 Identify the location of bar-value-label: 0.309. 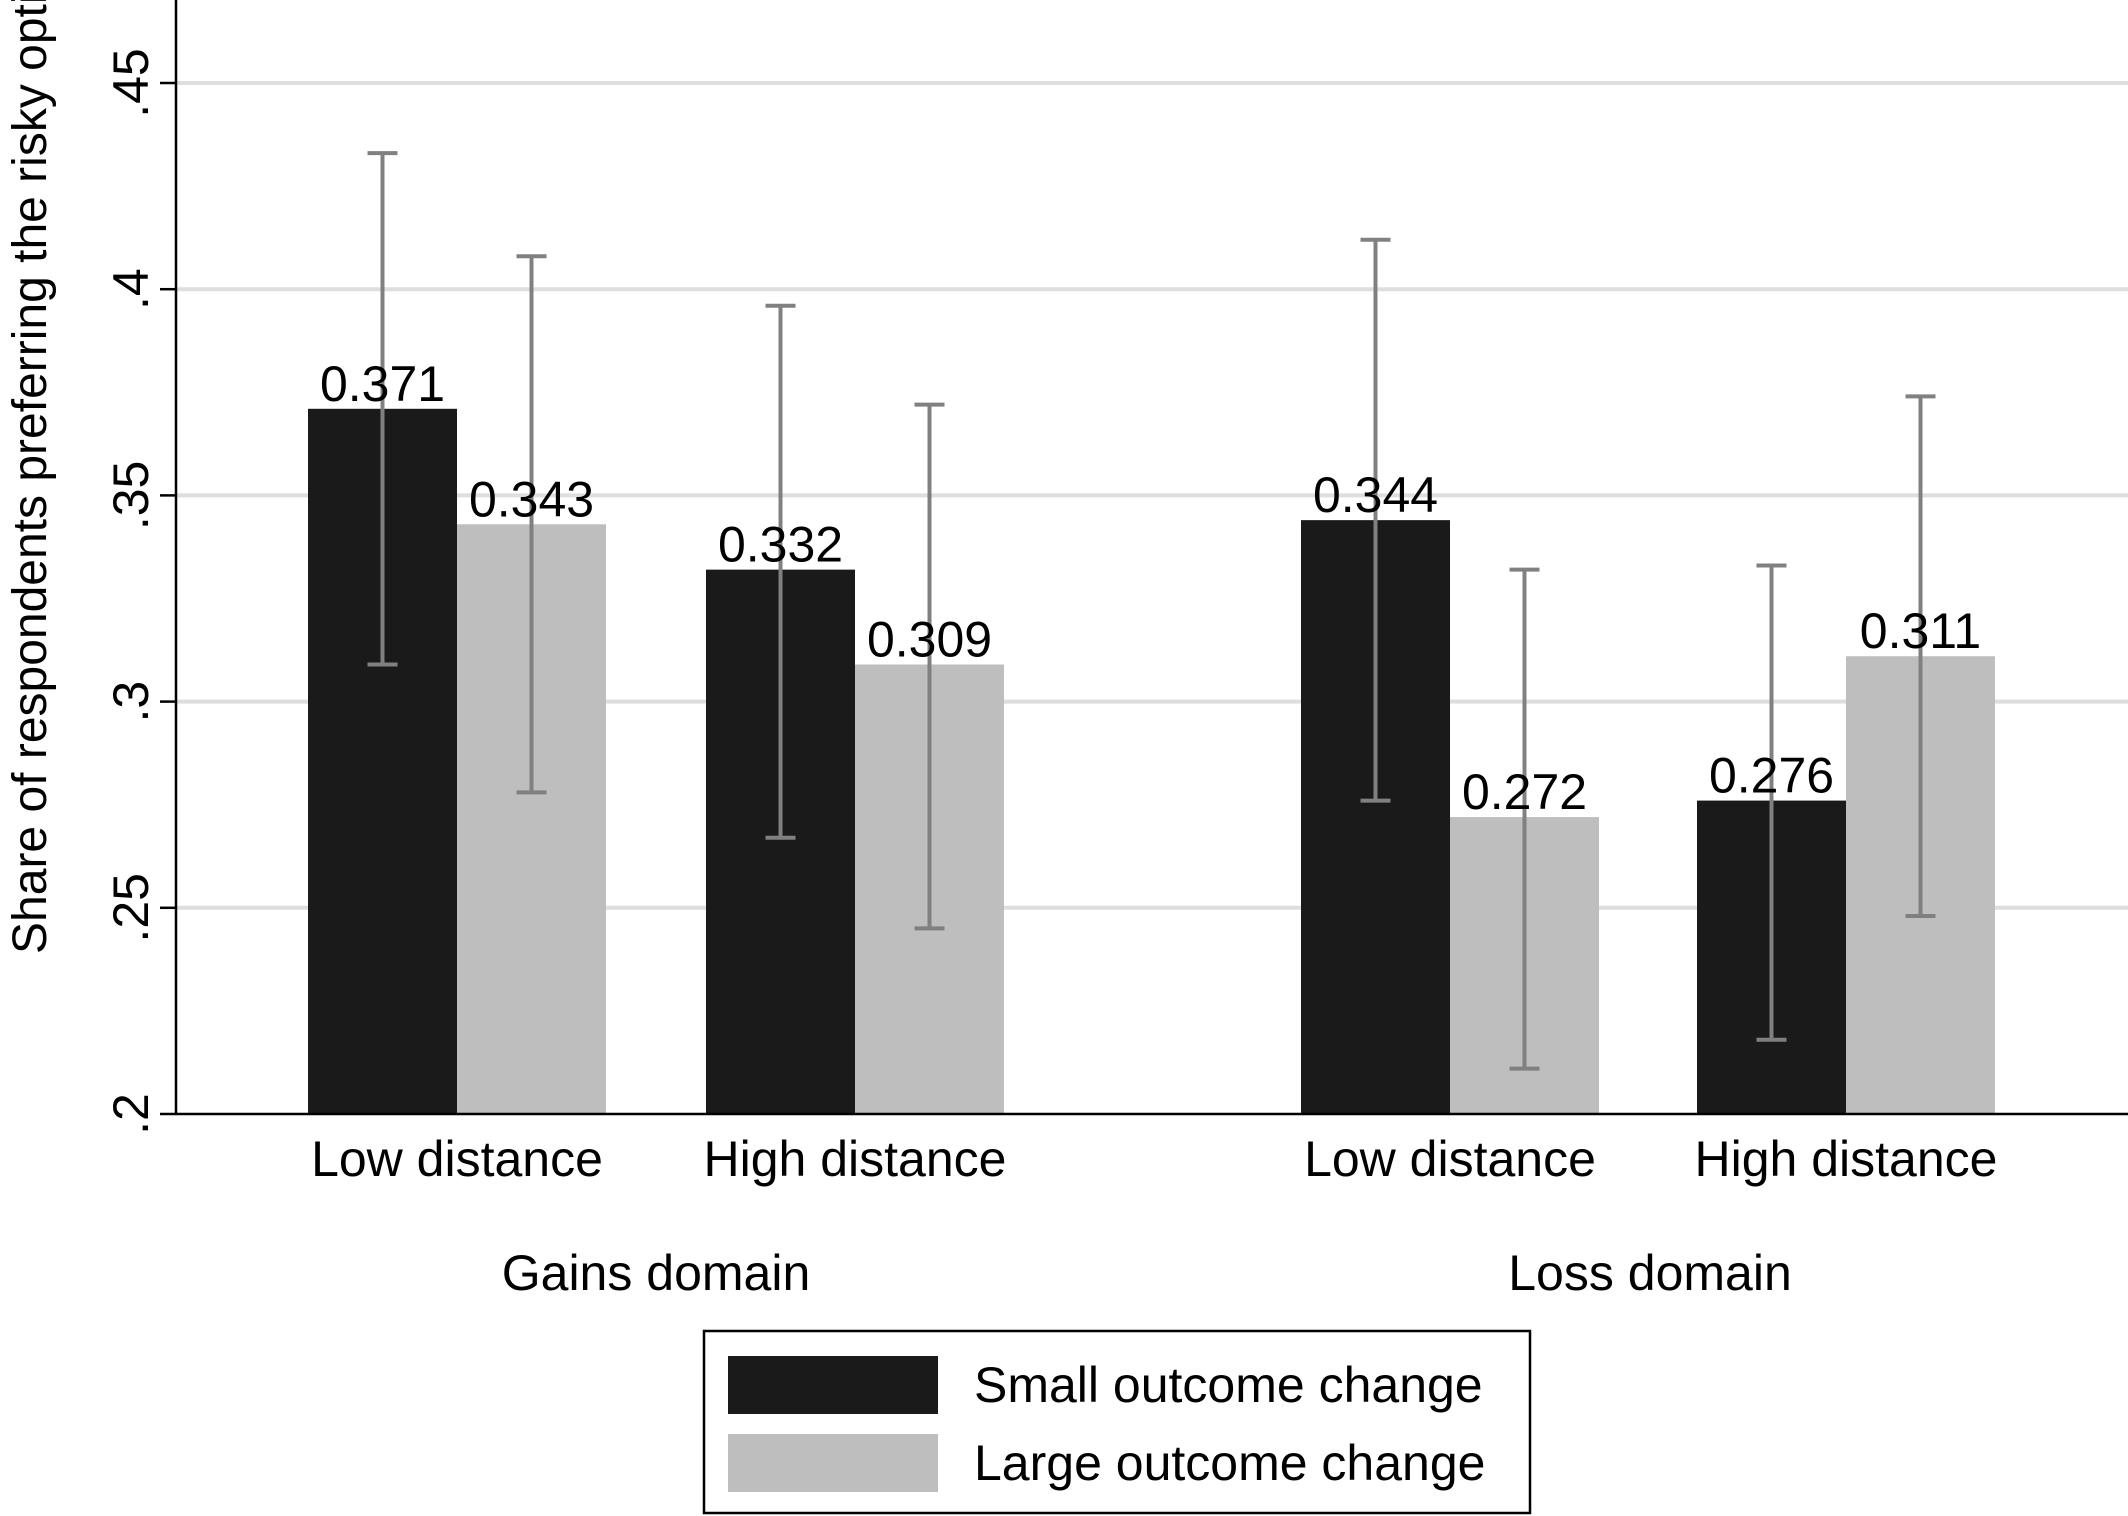
(929, 639).